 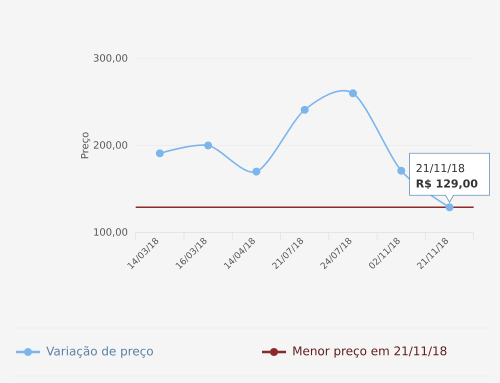 What do you see at coordinates (85, 145) in the screenshot?
I see `y-axis-title: Preço` at bounding box center [85, 145].